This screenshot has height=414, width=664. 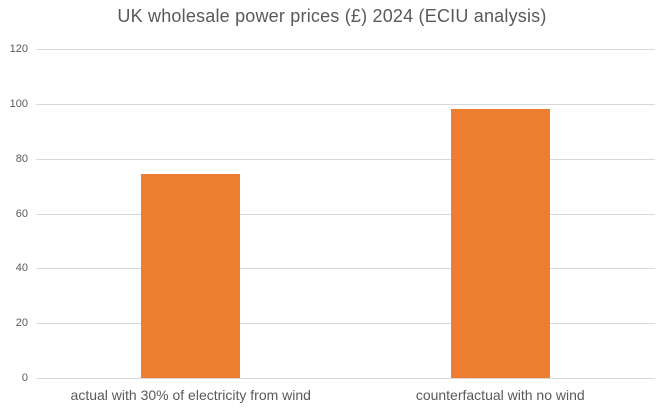 What do you see at coordinates (21, 323) in the screenshot?
I see `y-tick-label: 20` at bounding box center [21, 323].